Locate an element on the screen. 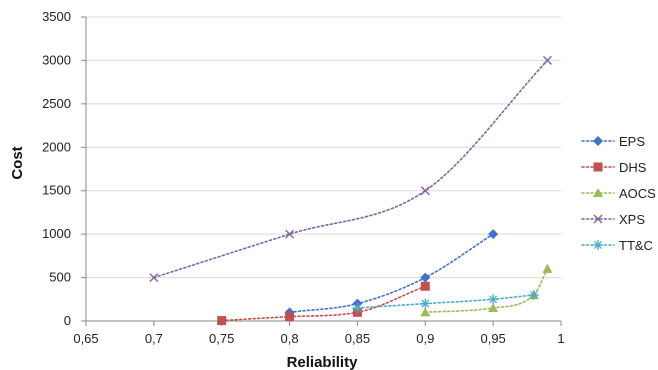 The width and height of the screenshot is (658, 370). series-line-aocs is located at coordinates (486, 291).